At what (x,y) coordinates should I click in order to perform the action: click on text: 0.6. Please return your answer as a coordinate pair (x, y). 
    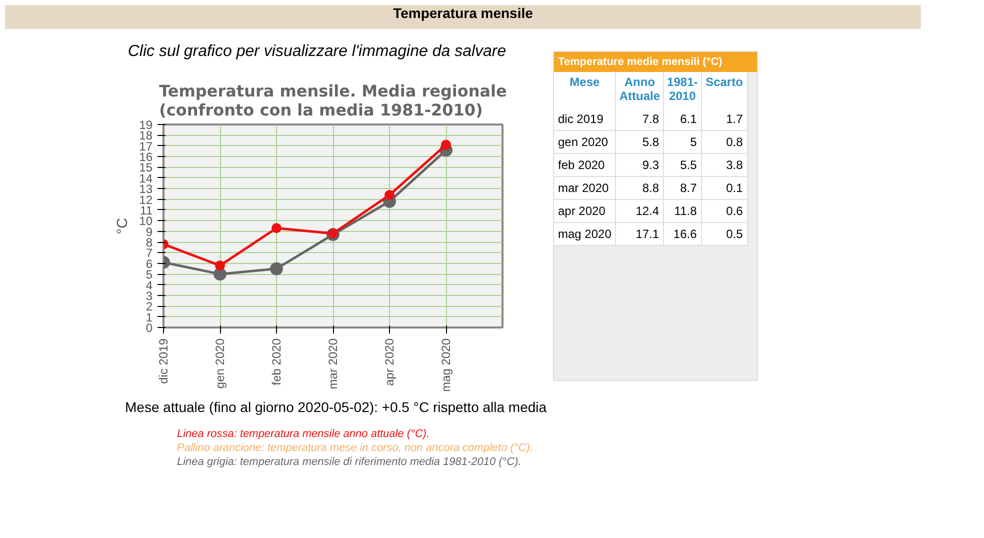
    Looking at the image, I should click on (724, 211).